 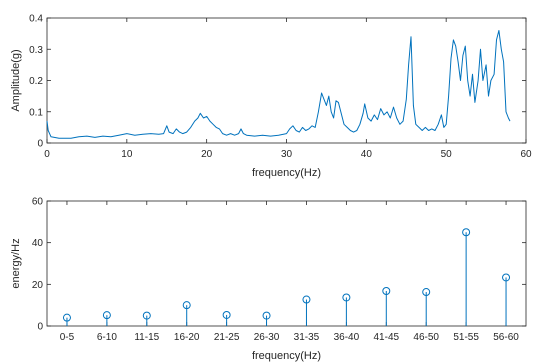 What do you see at coordinates (36, 112) in the screenshot?
I see `amplitude-y-tick-label: 0.1` at bounding box center [36, 112].